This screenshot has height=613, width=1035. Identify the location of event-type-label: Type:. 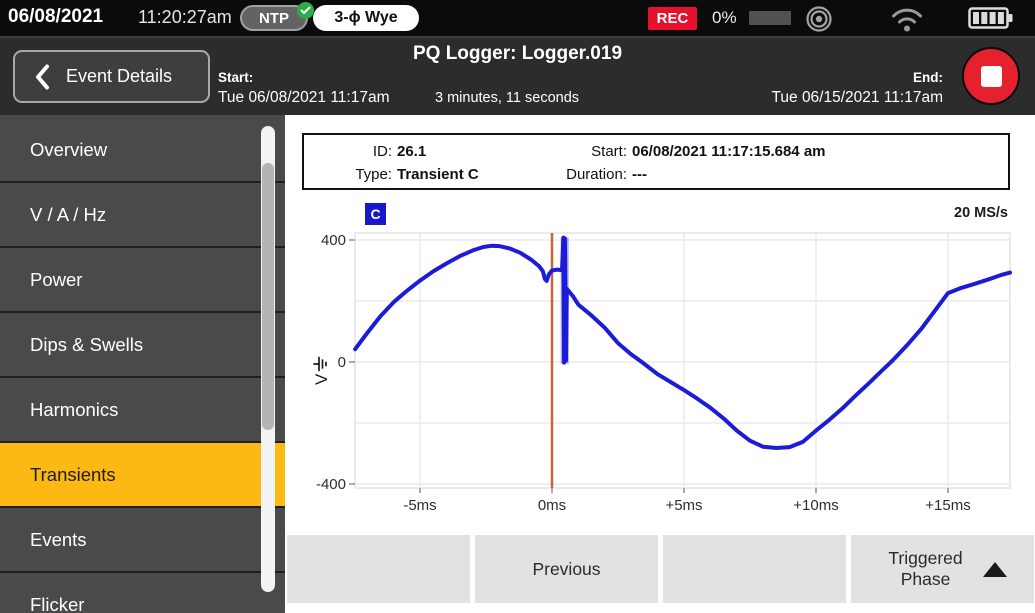
(373, 174).